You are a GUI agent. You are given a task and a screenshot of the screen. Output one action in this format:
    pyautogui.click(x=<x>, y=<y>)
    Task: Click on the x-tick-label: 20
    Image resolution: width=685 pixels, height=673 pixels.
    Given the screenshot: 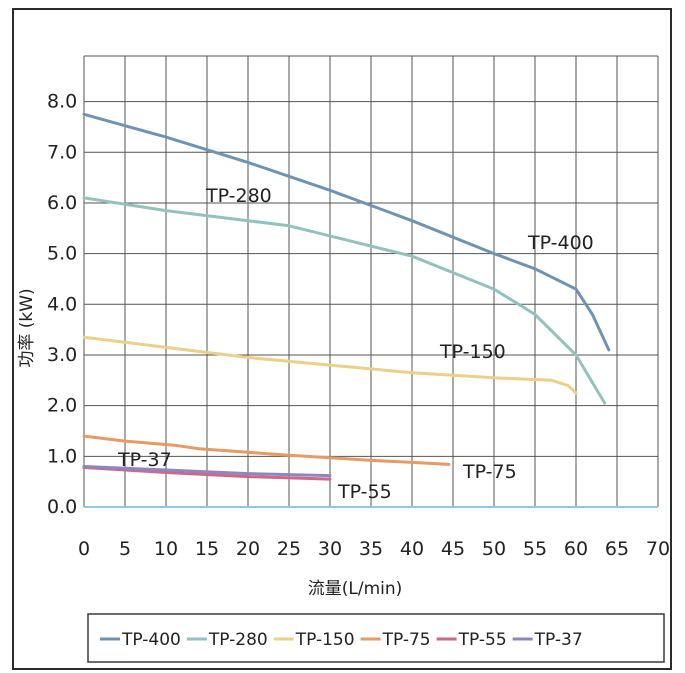 What is the action you would take?
    pyautogui.click(x=248, y=549)
    